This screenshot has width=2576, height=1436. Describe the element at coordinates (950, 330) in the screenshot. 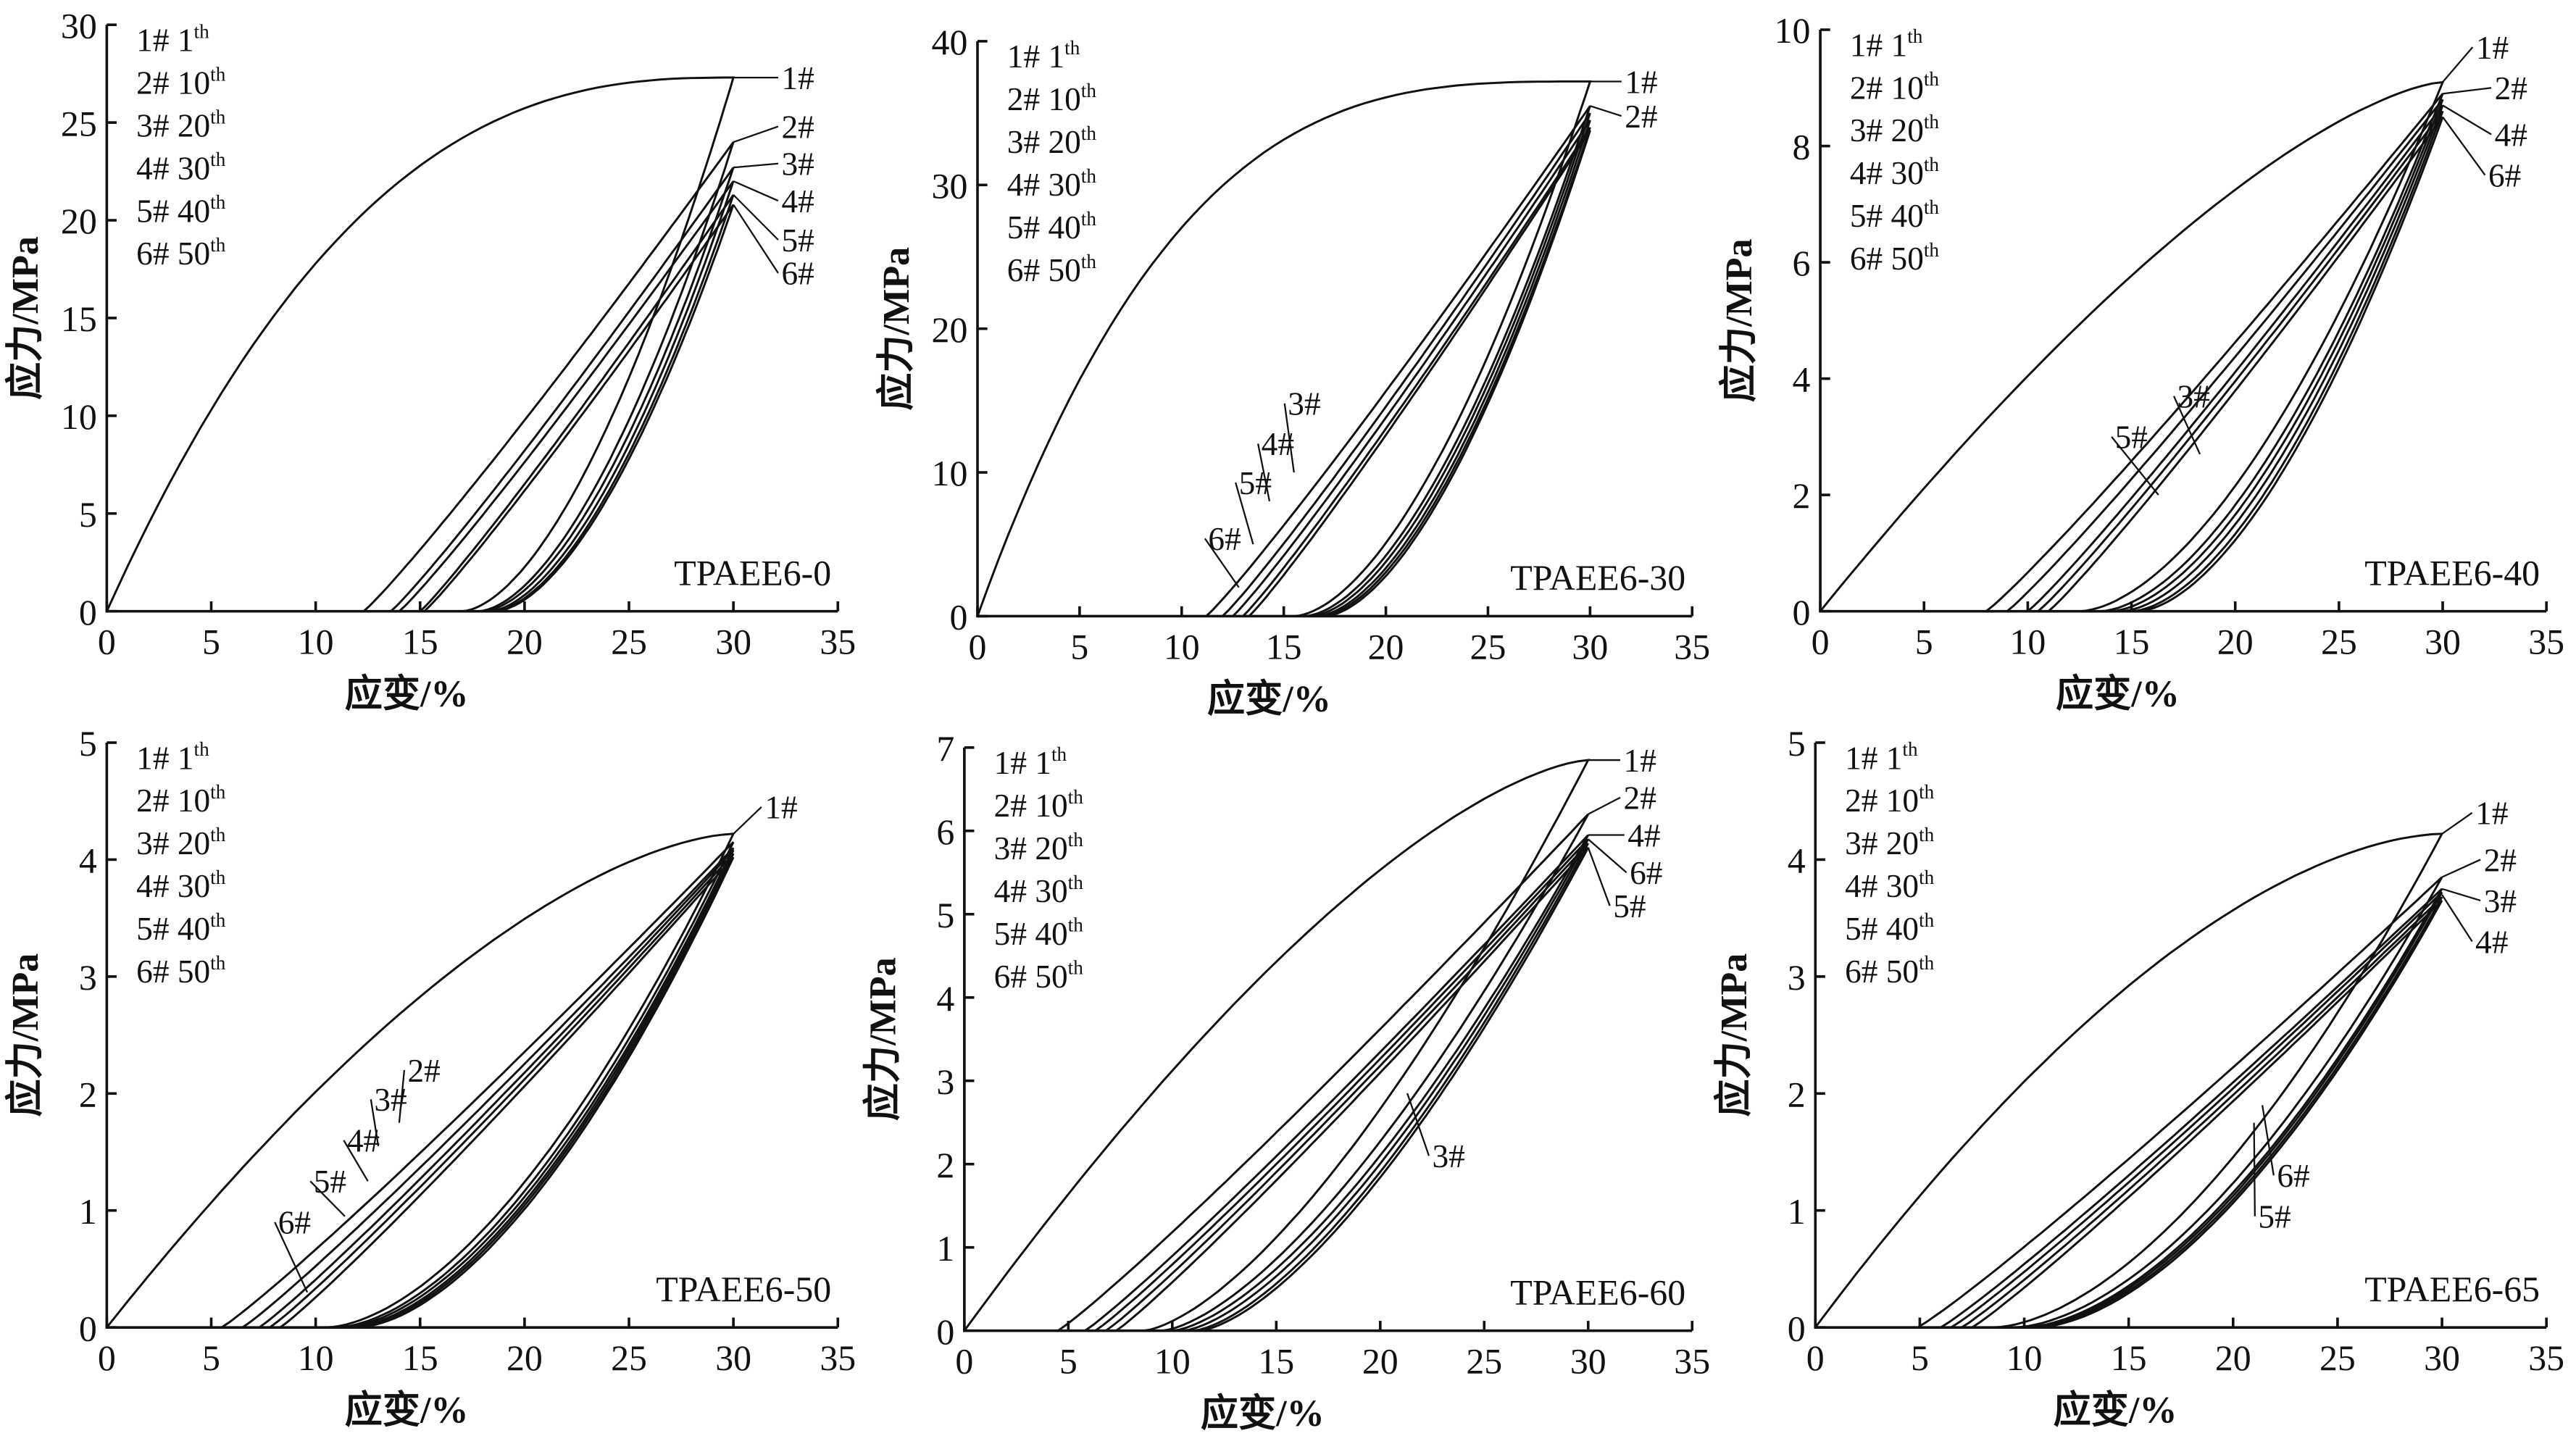

I see `y-tick-label: 20` at that location.